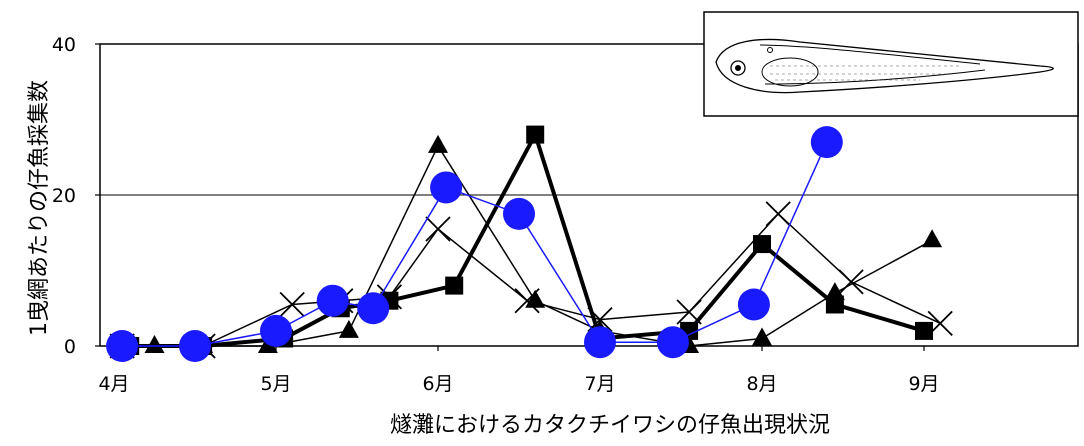 The height and width of the screenshot is (446, 1084). Describe the element at coordinates (599, 384) in the screenshot. I see `x-tick-label: 7月` at that location.